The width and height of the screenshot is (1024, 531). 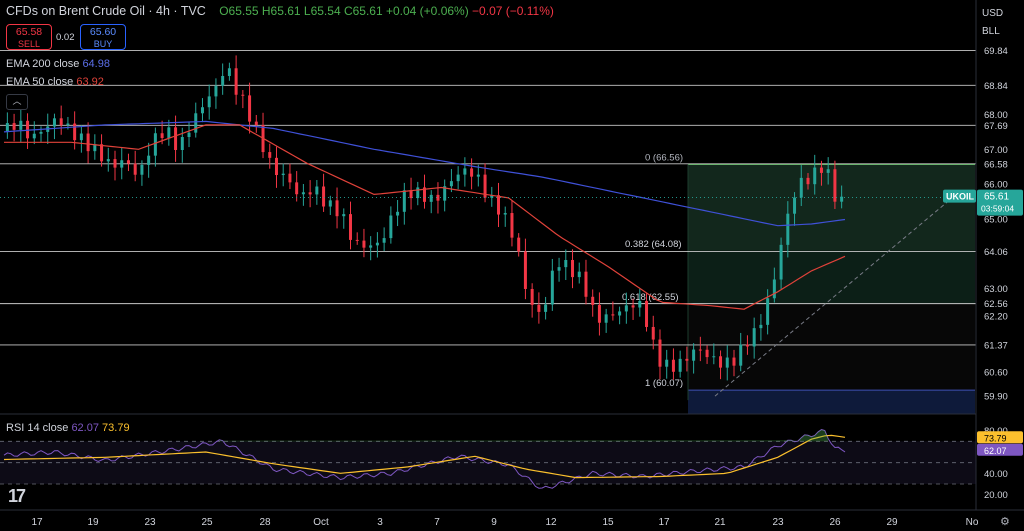 What do you see at coordinates (58, 64) in the screenshot?
I see `ema200-legend: EMA 200 close 64.98` at bounding box center [58, 64].